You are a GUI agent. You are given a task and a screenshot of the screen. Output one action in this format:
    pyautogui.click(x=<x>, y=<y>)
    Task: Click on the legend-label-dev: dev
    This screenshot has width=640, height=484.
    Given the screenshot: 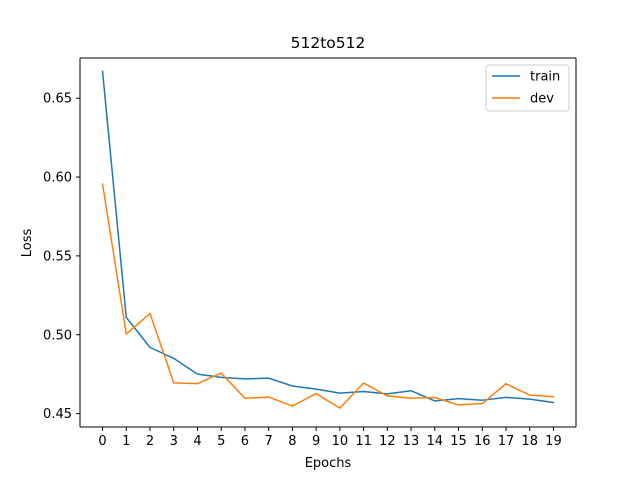 What is the action you would take?
    pyautogui.click(x=542, y=99)
    